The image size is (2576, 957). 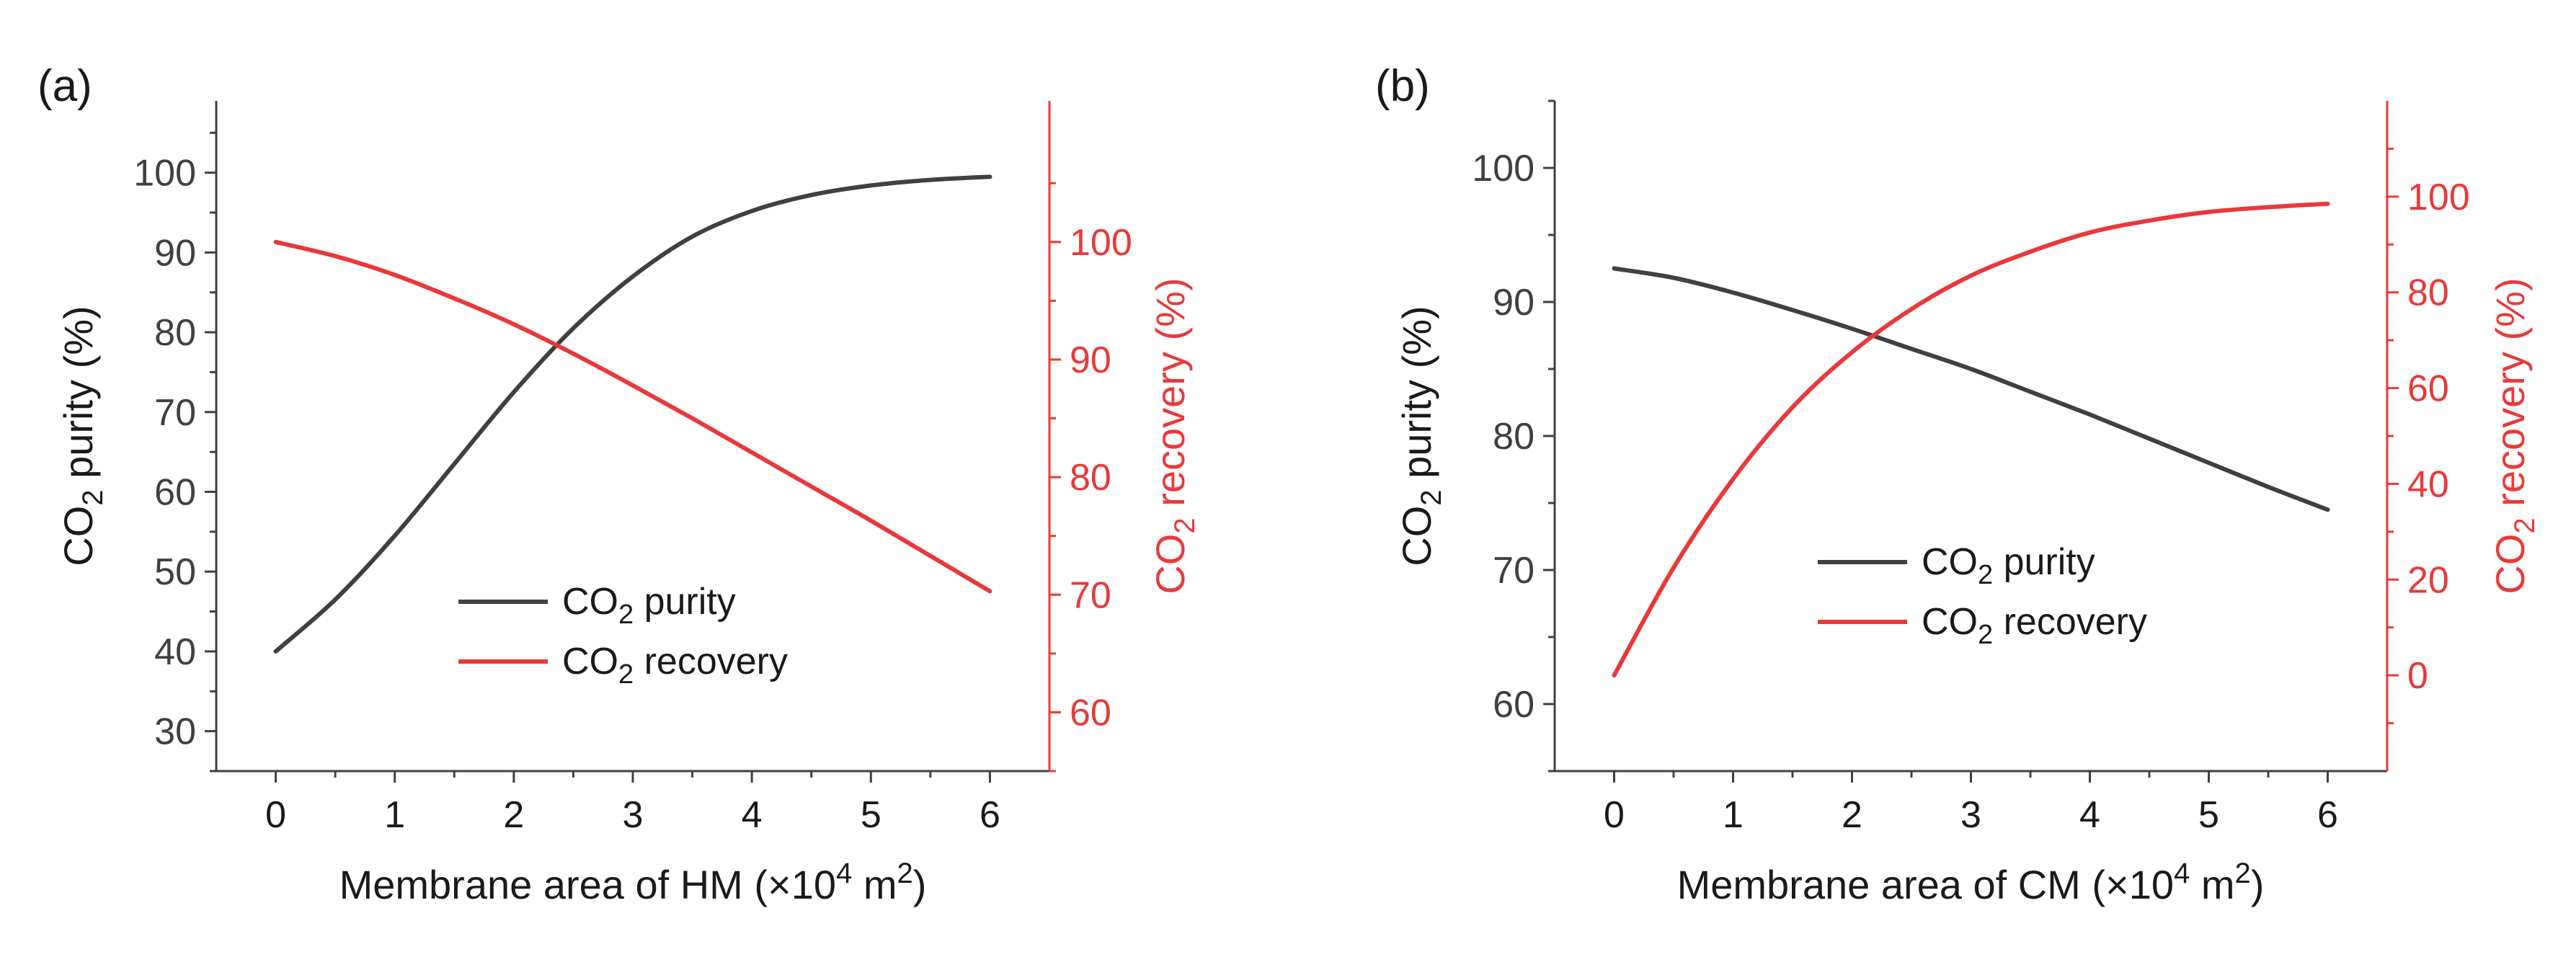 I want to click on panel-b-lines, so click(x=1971, y=439).